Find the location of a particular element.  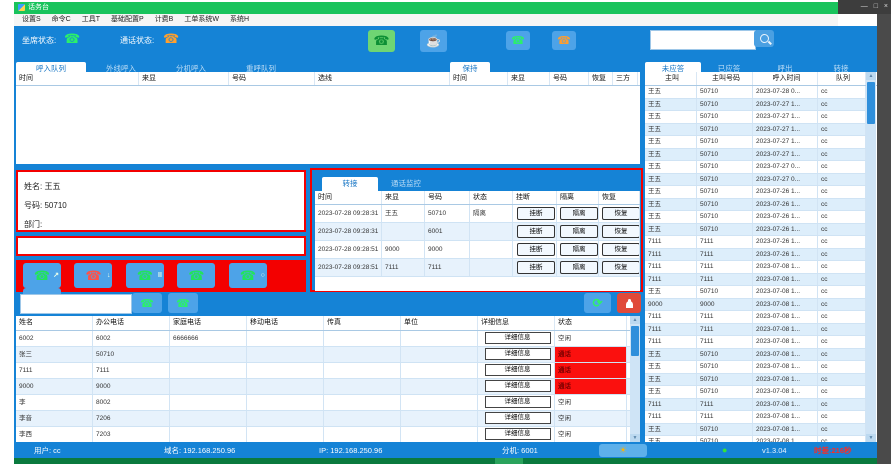

close-button: × is located at coordinates (885, 6).